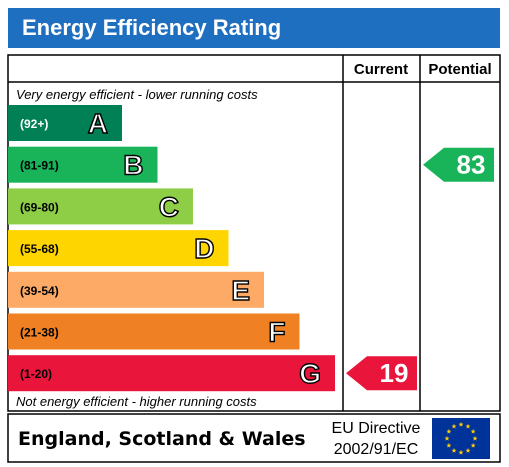 The width and height of the screenshot is (509, 467). I want to click on title-bar: Energy Efficiency Rating, so click(254, 28).